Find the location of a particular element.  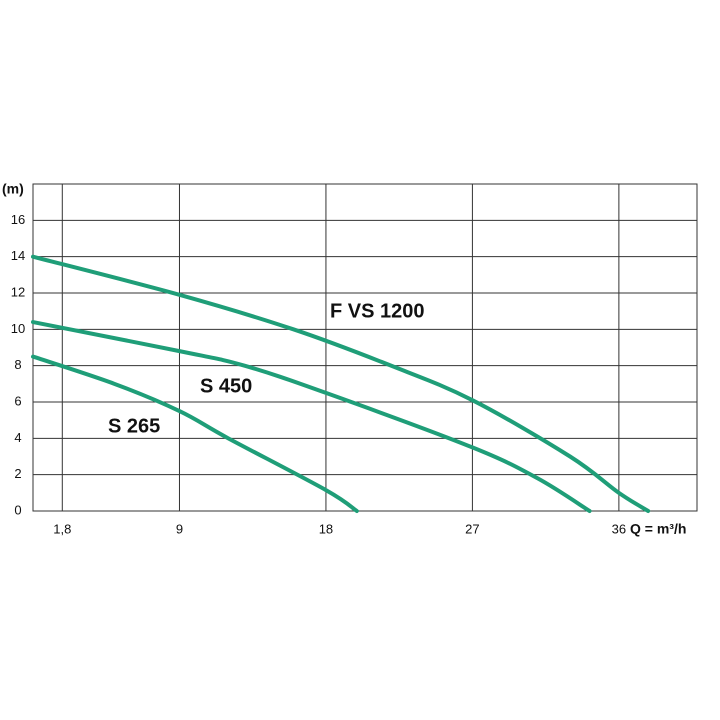

x-axis-label: Q = m³/h is located at coordinates (658, 529).